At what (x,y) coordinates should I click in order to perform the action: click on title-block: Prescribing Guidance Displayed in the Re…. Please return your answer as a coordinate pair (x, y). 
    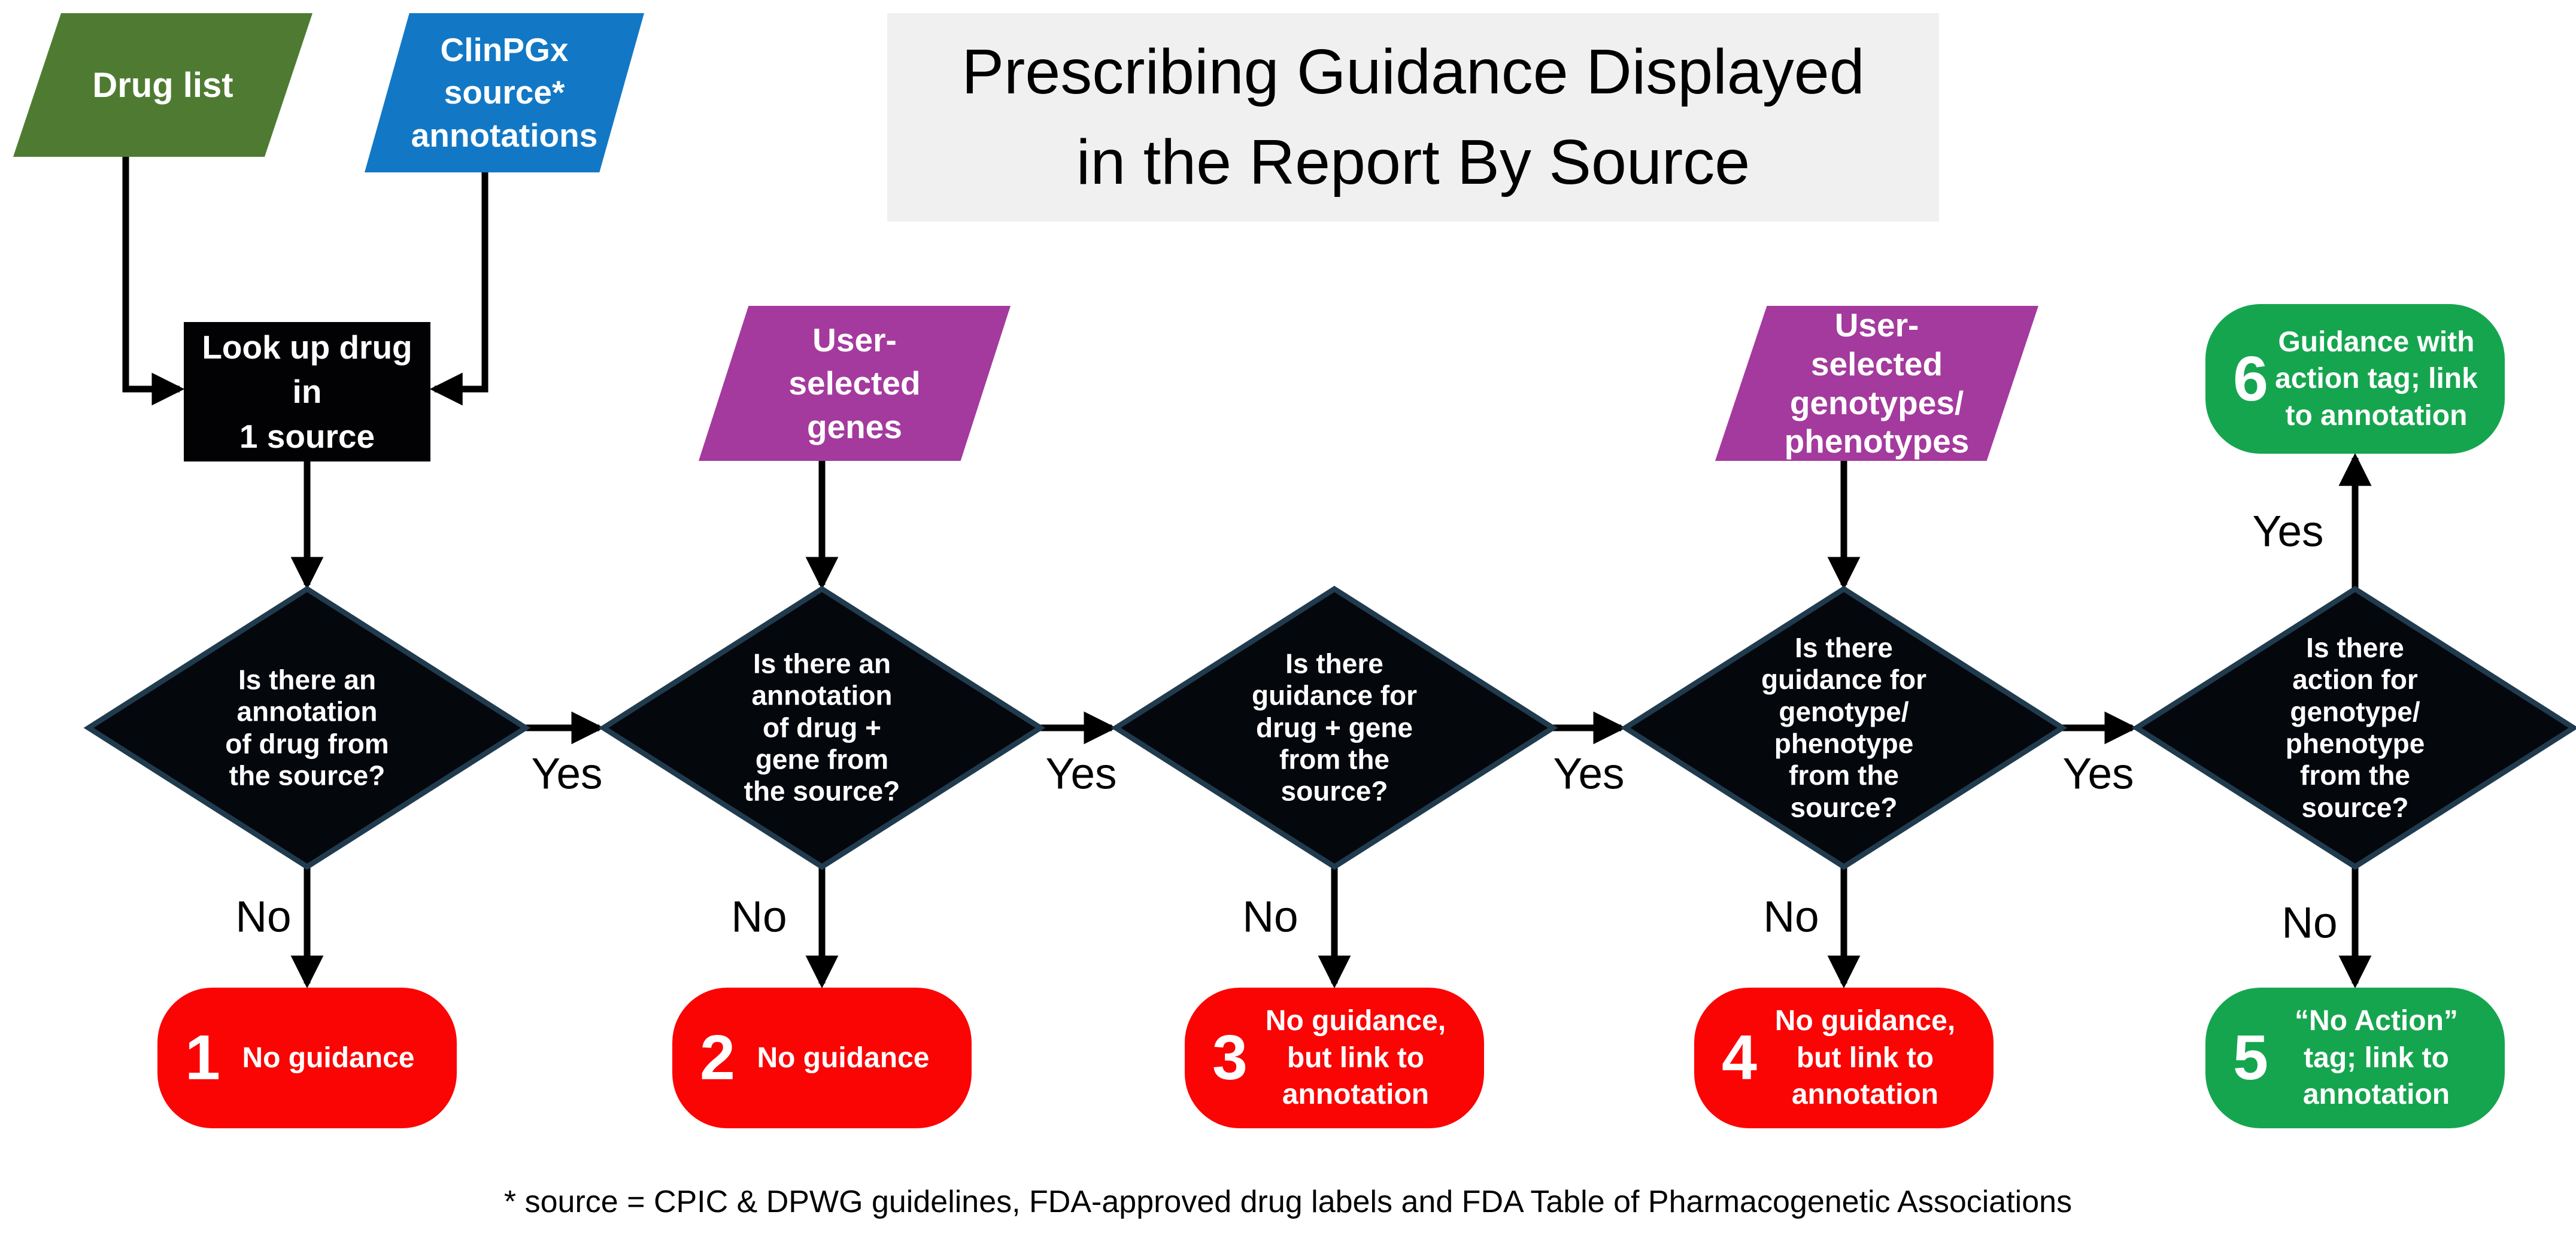
    Looking at the image, I should click on (1413, 117).